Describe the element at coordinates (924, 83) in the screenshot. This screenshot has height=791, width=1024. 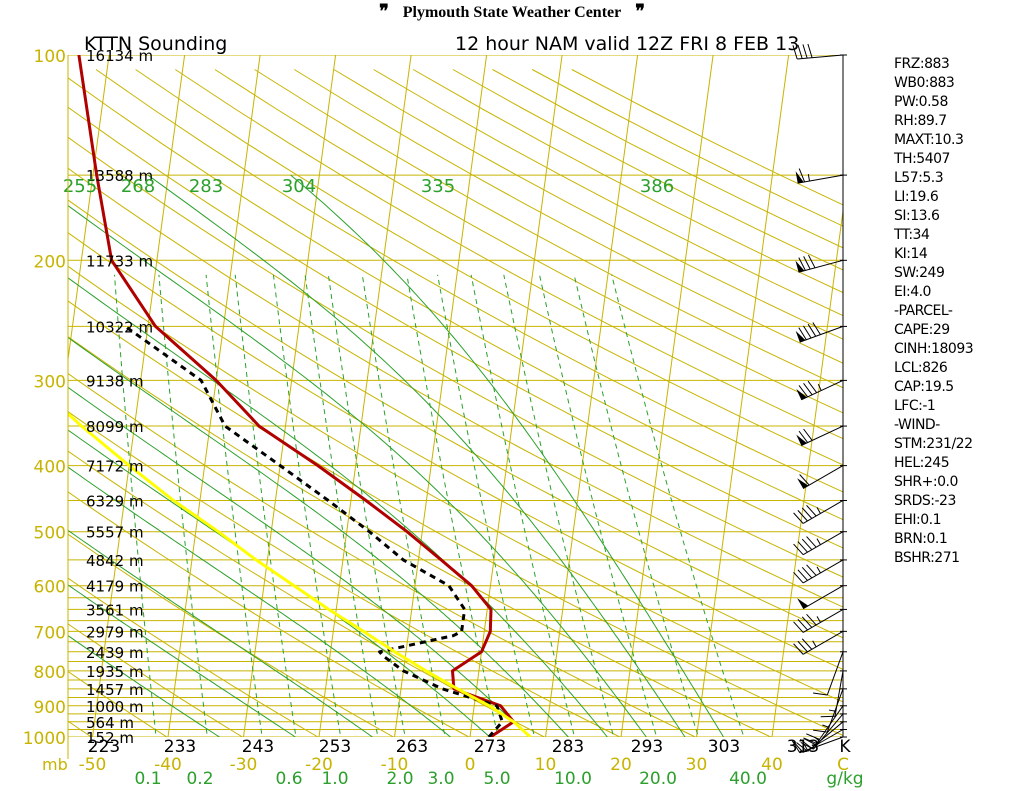
I see `index-row: WB0:883` at that location.